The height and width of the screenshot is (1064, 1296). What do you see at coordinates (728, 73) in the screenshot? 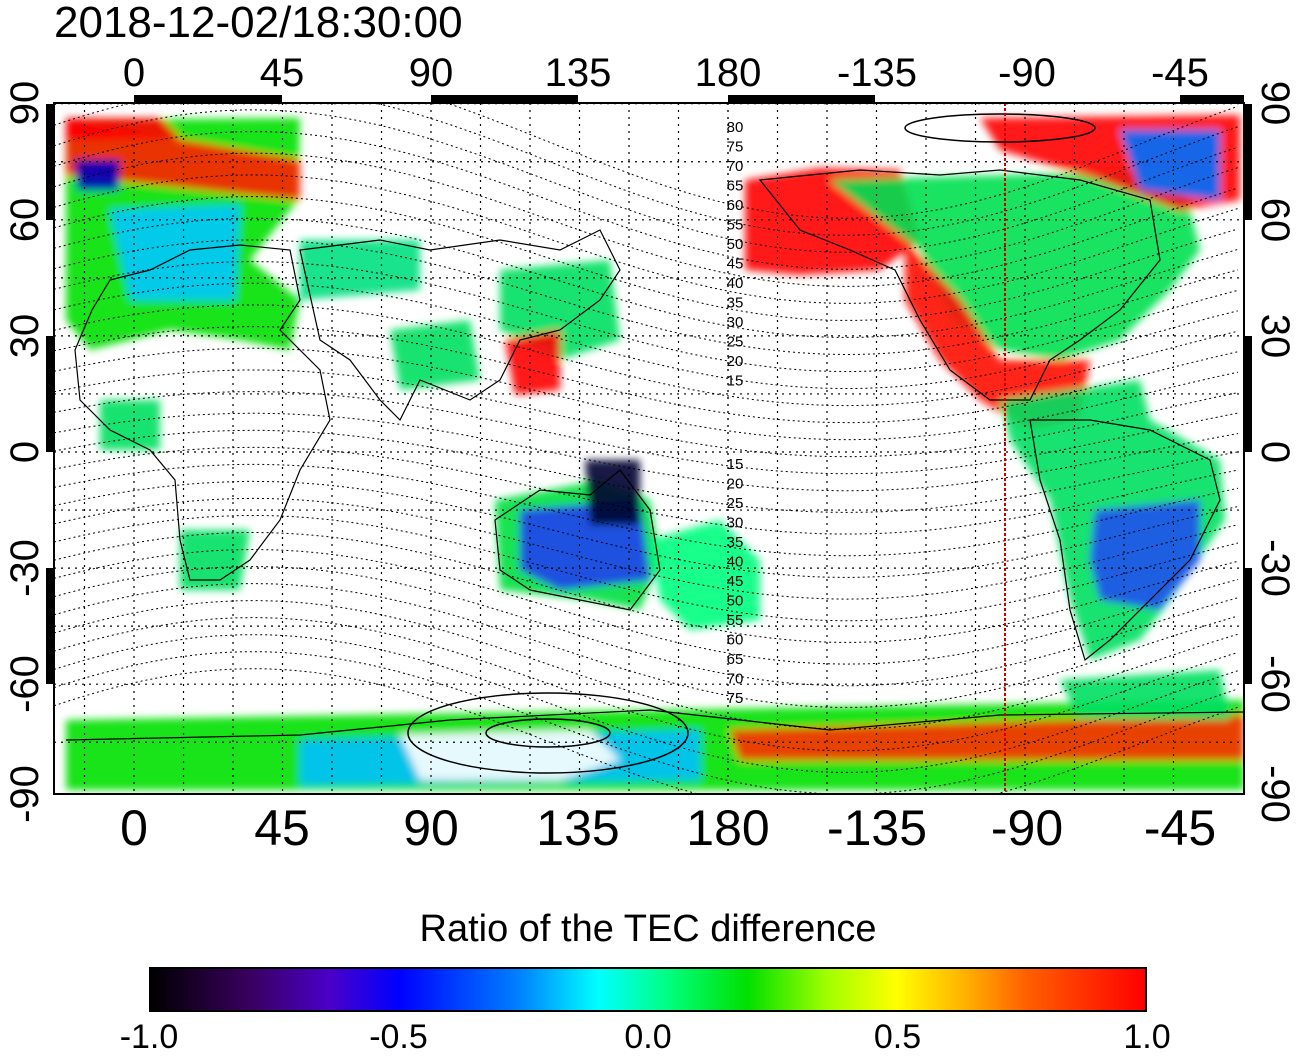
I see `lon-tick-label-top: 180` at bounding box center [728, 73].